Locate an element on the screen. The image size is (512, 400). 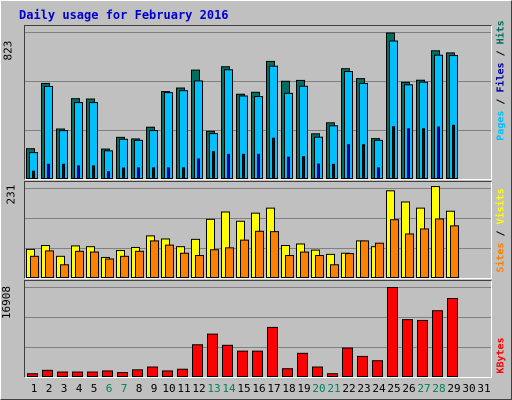
visits-ymax-label: 231 is located at coordinates (11, 194).